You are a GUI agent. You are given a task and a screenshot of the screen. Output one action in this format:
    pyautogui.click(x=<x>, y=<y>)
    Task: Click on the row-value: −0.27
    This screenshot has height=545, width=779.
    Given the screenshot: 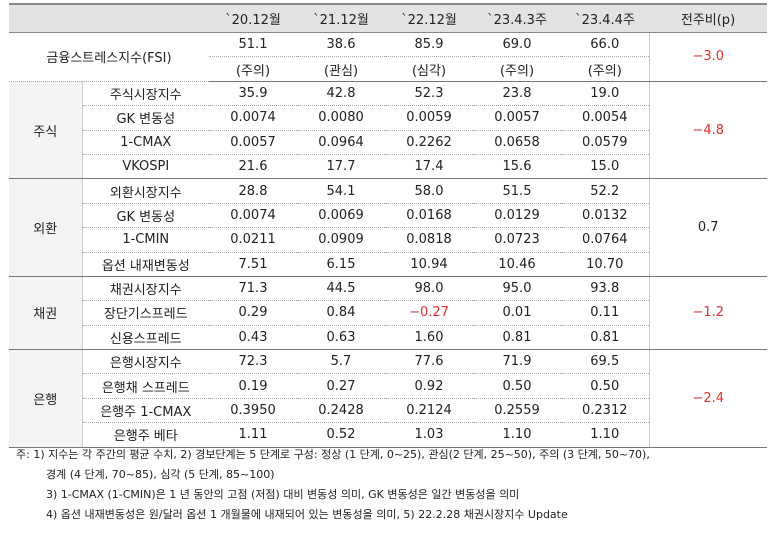 What is the action you would take?
    pyautogui.click(x=429, y=313)
    